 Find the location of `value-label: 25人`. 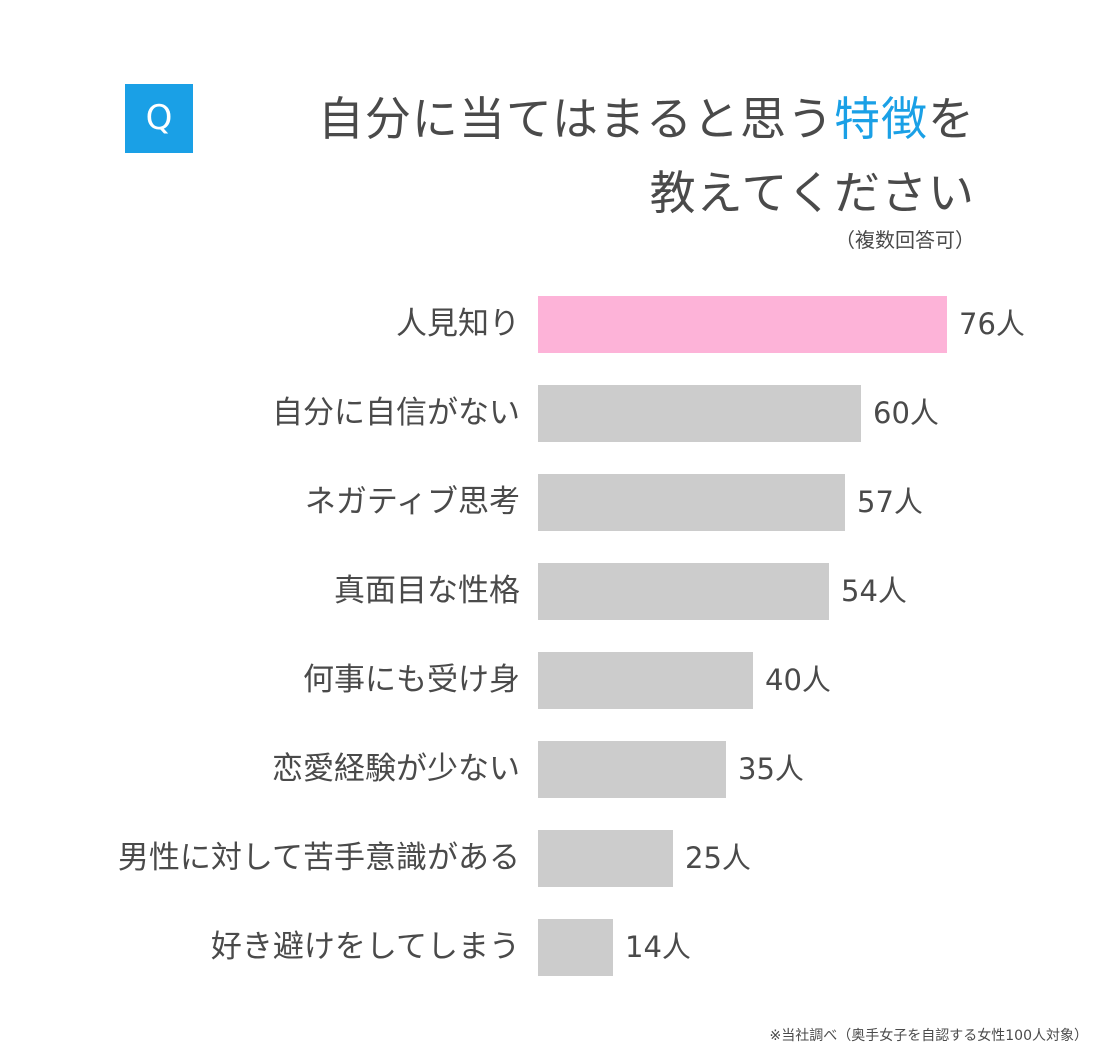

value-label: 25人 is located at coordinates (718, 858).